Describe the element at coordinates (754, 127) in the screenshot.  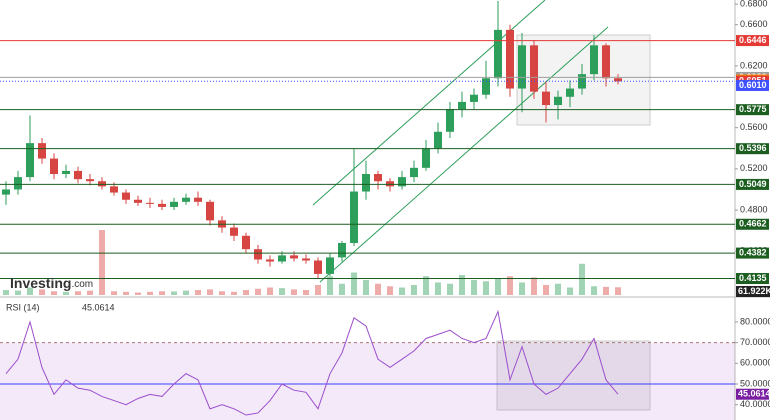
I see `y-tick-label: 0.5600` at that location.